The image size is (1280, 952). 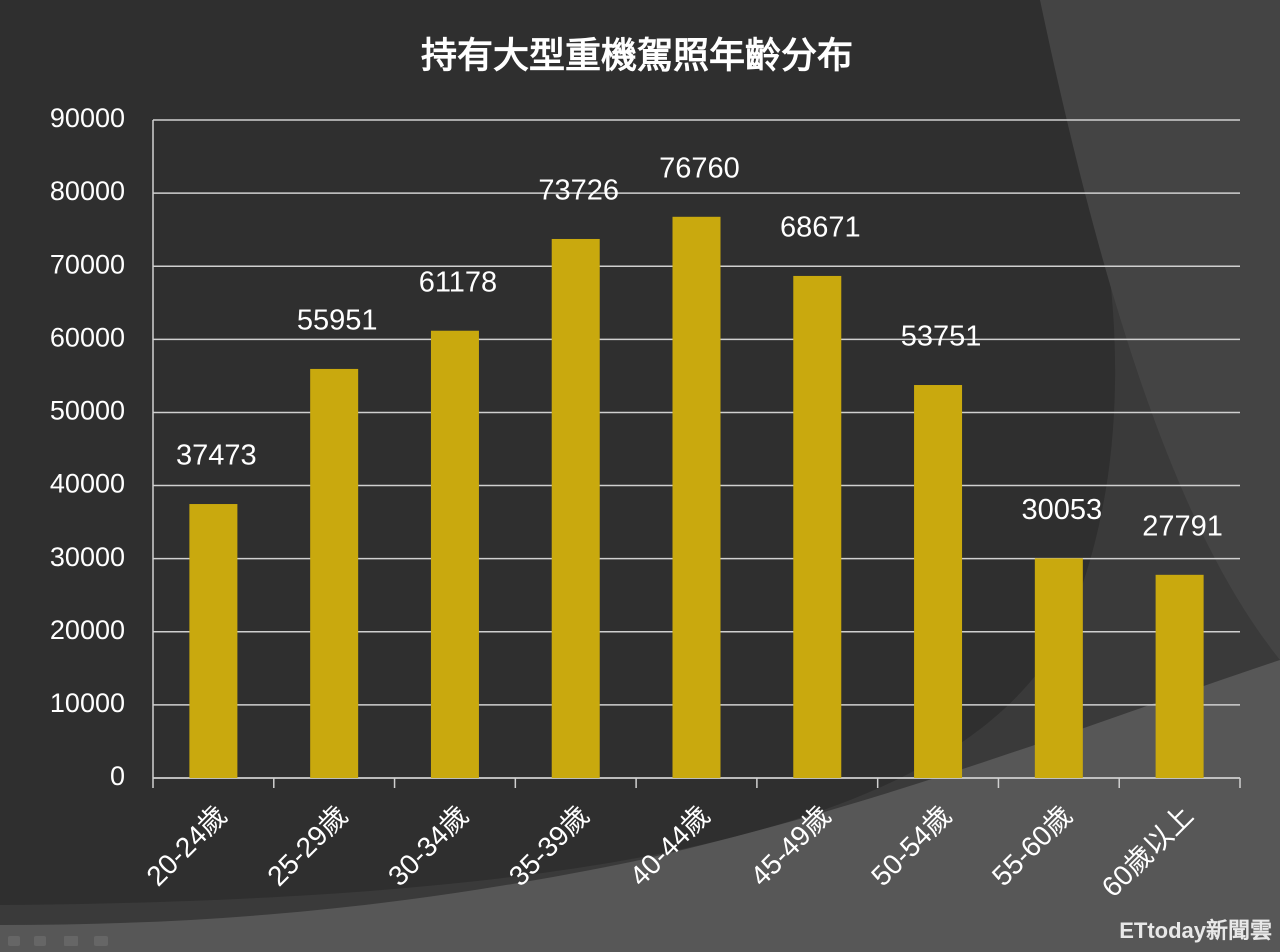 I want to click on data-label: 73726, so click(x=578, y=191).